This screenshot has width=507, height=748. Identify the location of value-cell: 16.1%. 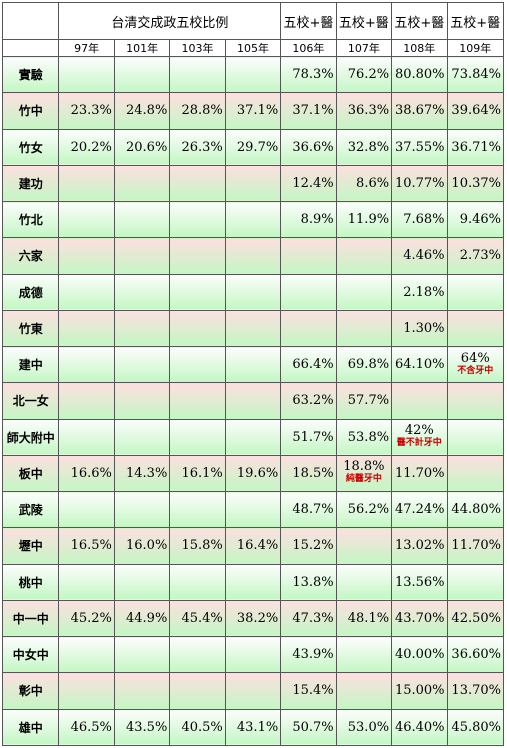
(197, 473).